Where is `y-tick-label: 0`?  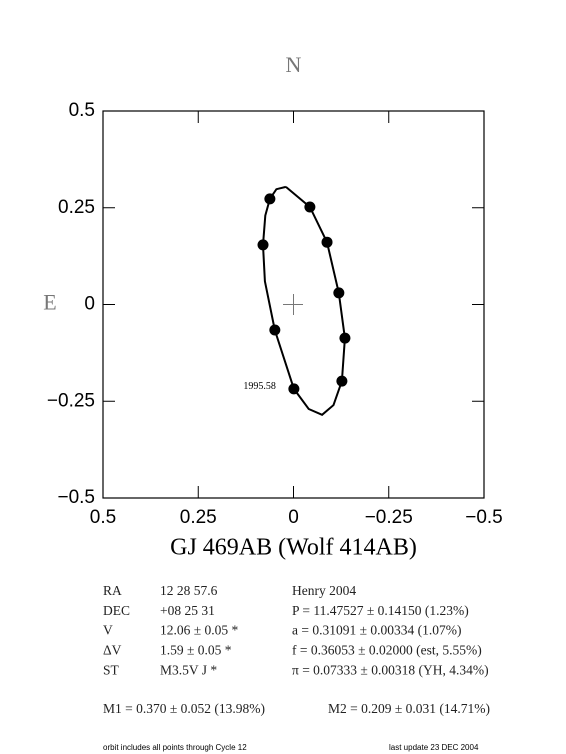 y-tick-label: 0 is located at coordinates (89, 304).